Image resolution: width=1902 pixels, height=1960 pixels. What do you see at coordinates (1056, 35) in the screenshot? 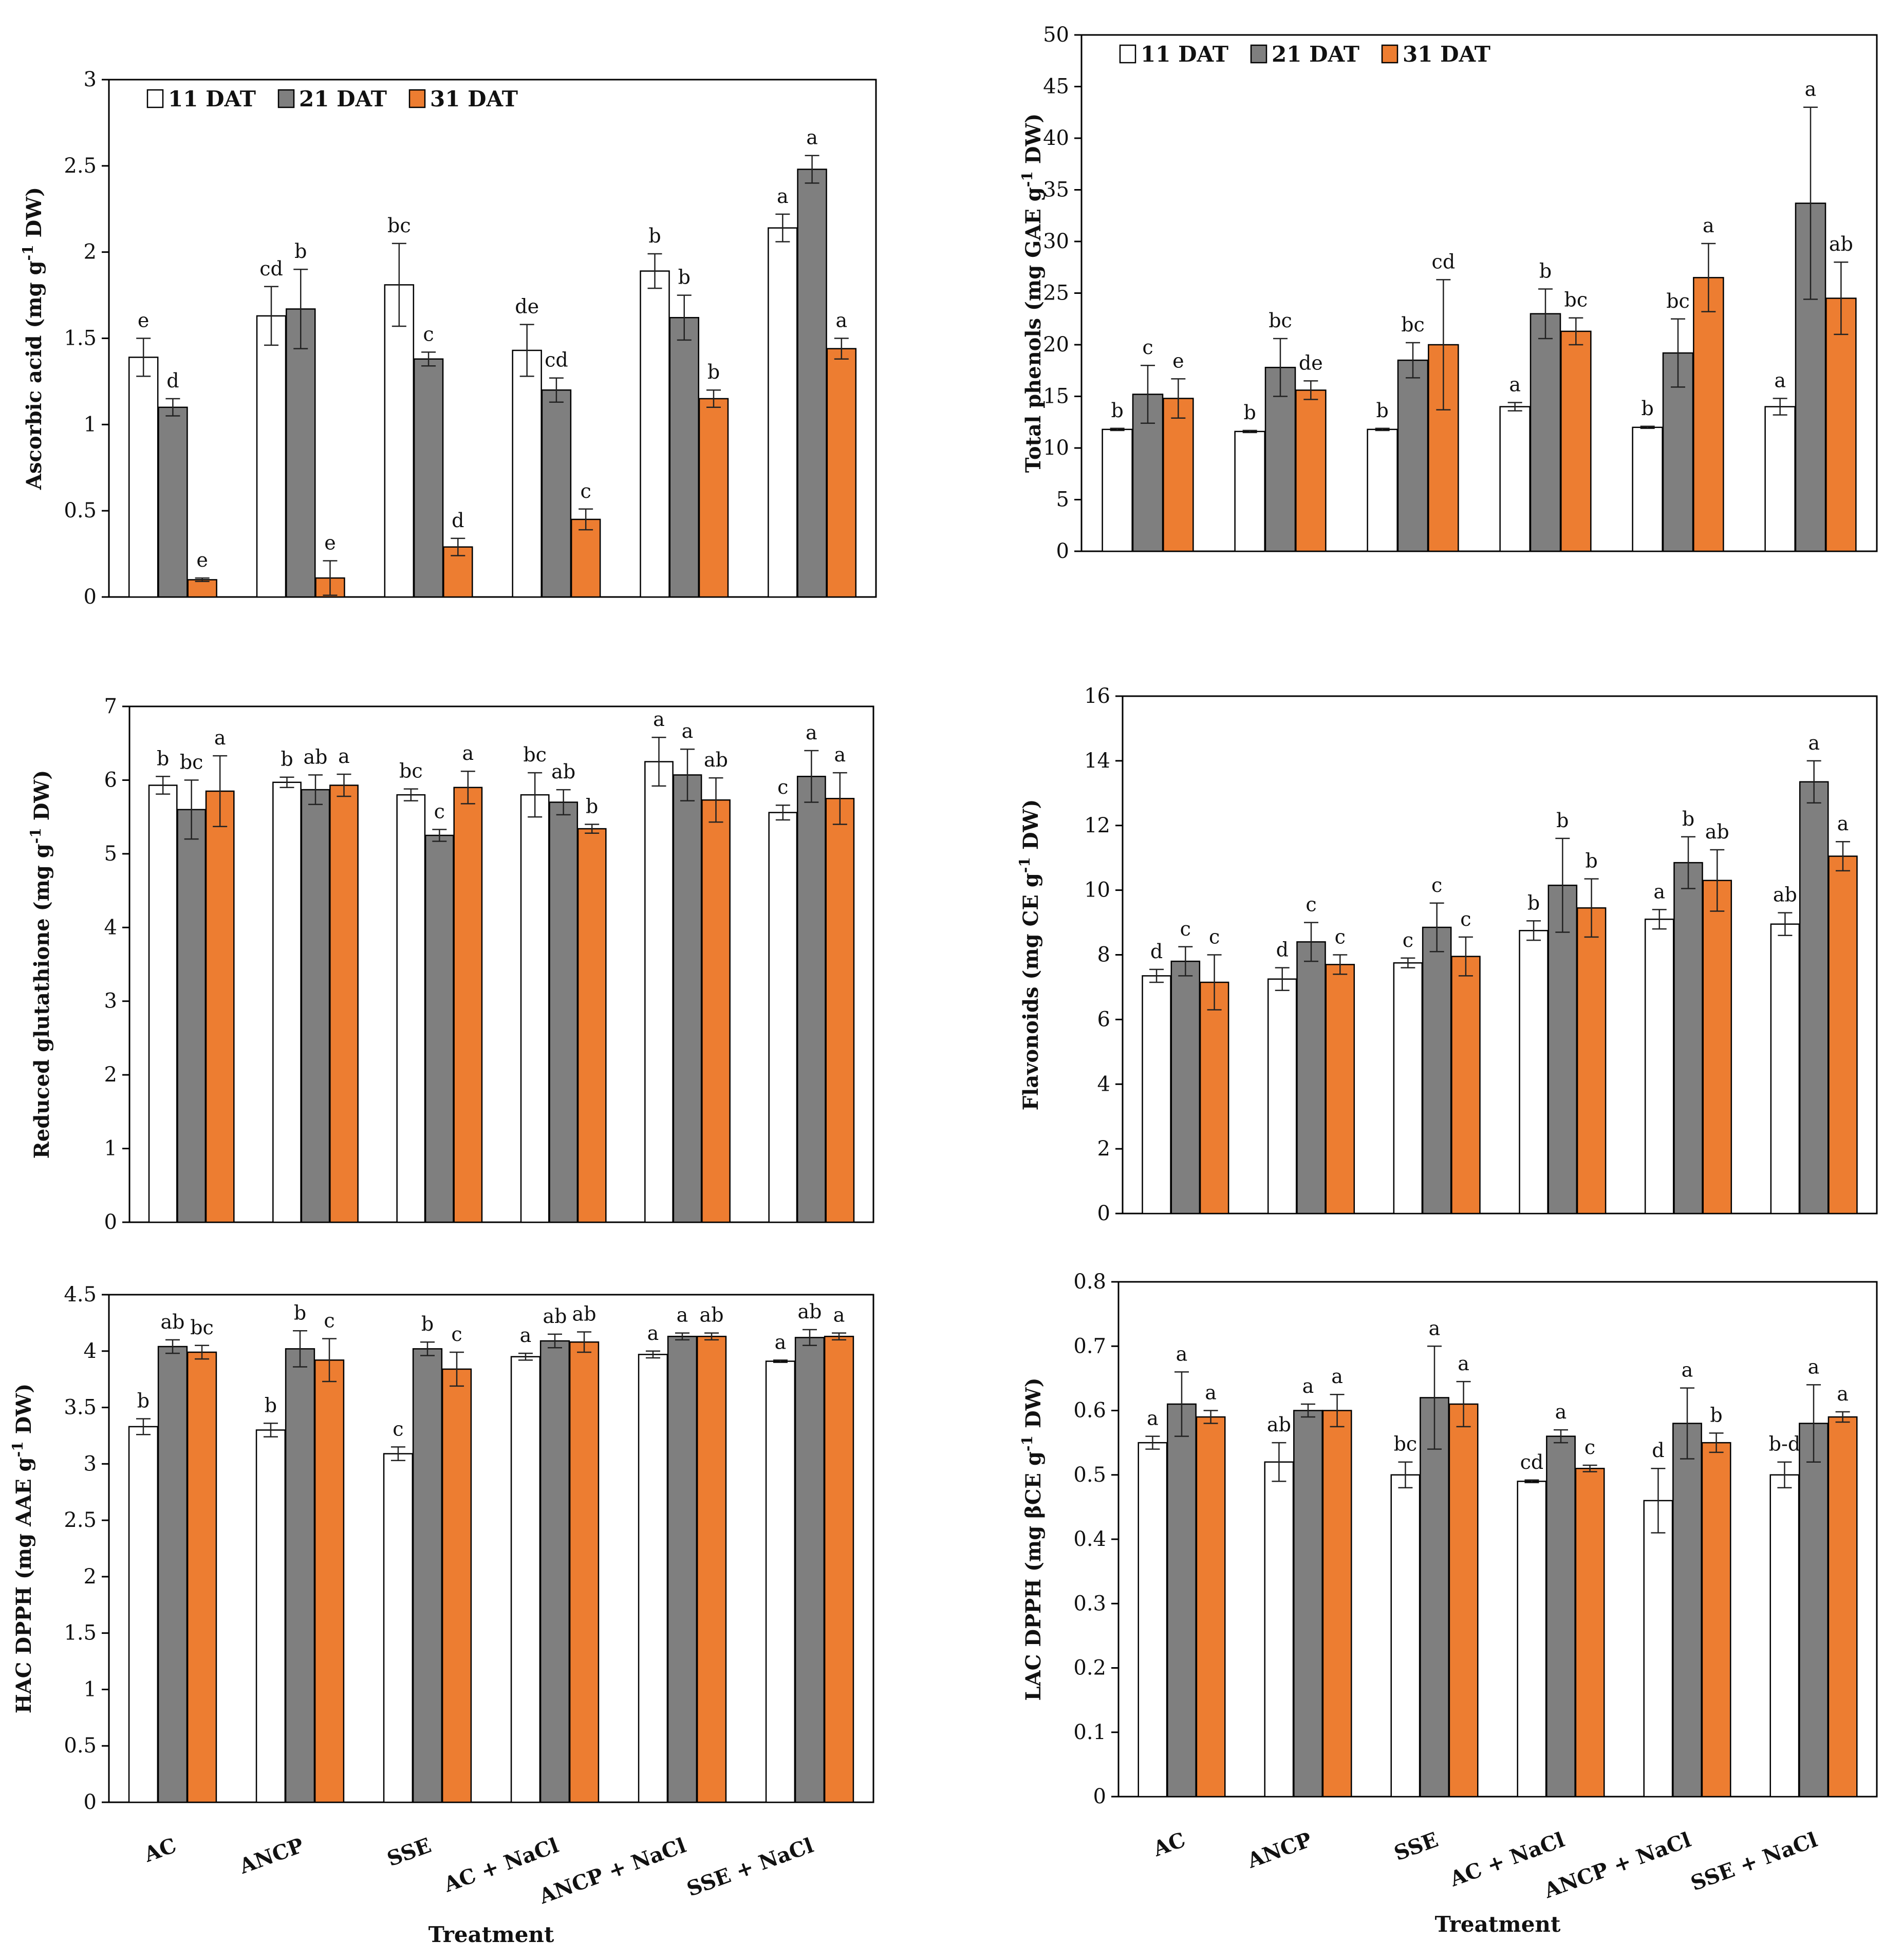
I see `y-tick-label: 50` at bounding box center [1056, 35].